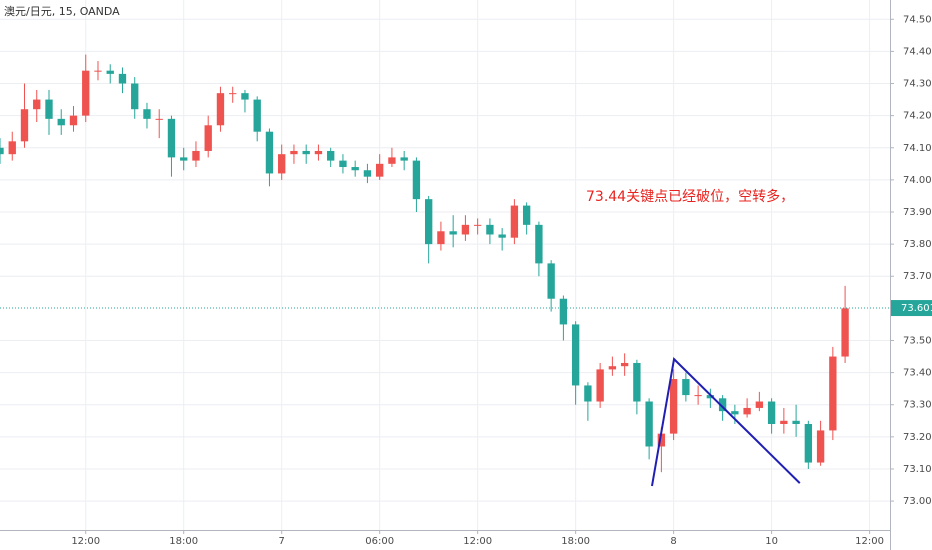  Describe the element at coordinates (917, 180) in the screenshot. I see `y-tick-label: 74.000` at that location.